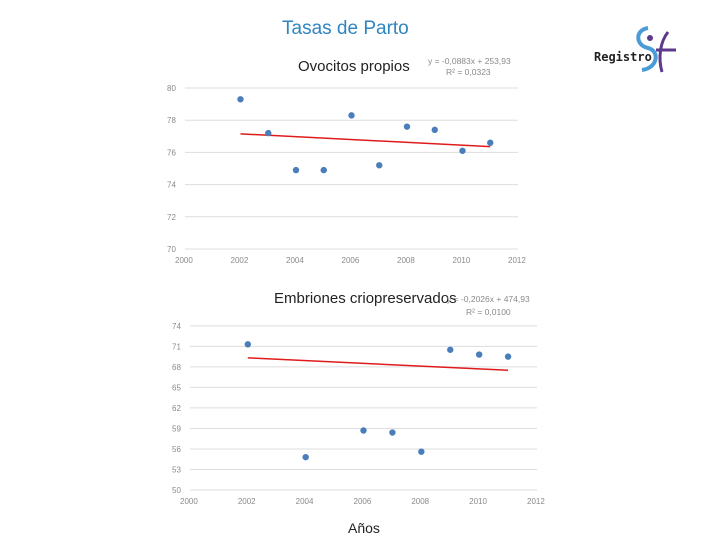 The height and width of the screenshot is (540, 720). I want to click on chart-title-ovocitos: Ovocitos propios, so click(354, 66).